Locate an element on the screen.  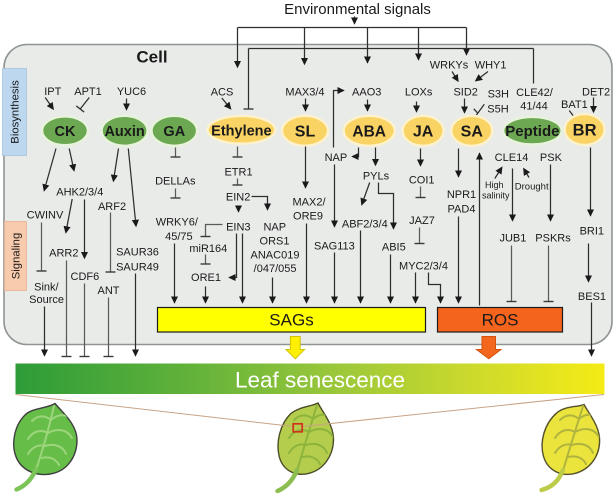
svg-text: MAX2/ is located at coordinates (309, 203).